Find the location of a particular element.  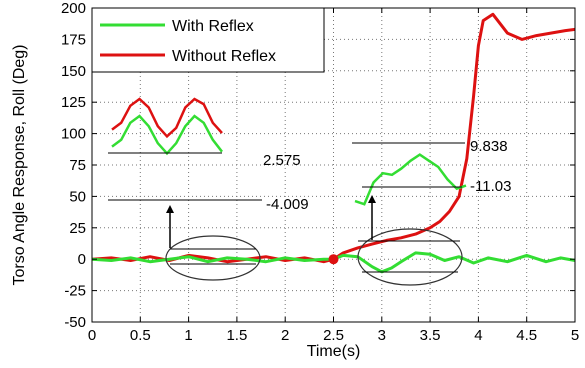

inset-right-with-reflex is located at coordinates (410, 179).